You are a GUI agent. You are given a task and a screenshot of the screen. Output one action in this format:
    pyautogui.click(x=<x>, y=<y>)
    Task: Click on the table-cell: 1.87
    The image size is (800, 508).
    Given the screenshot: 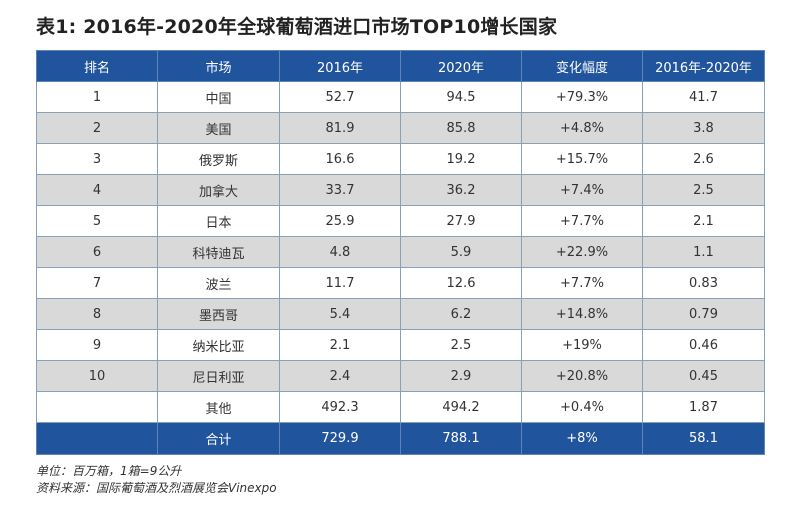 What is the action you would take?
    pyautogui.click(x=703, y=407)
    